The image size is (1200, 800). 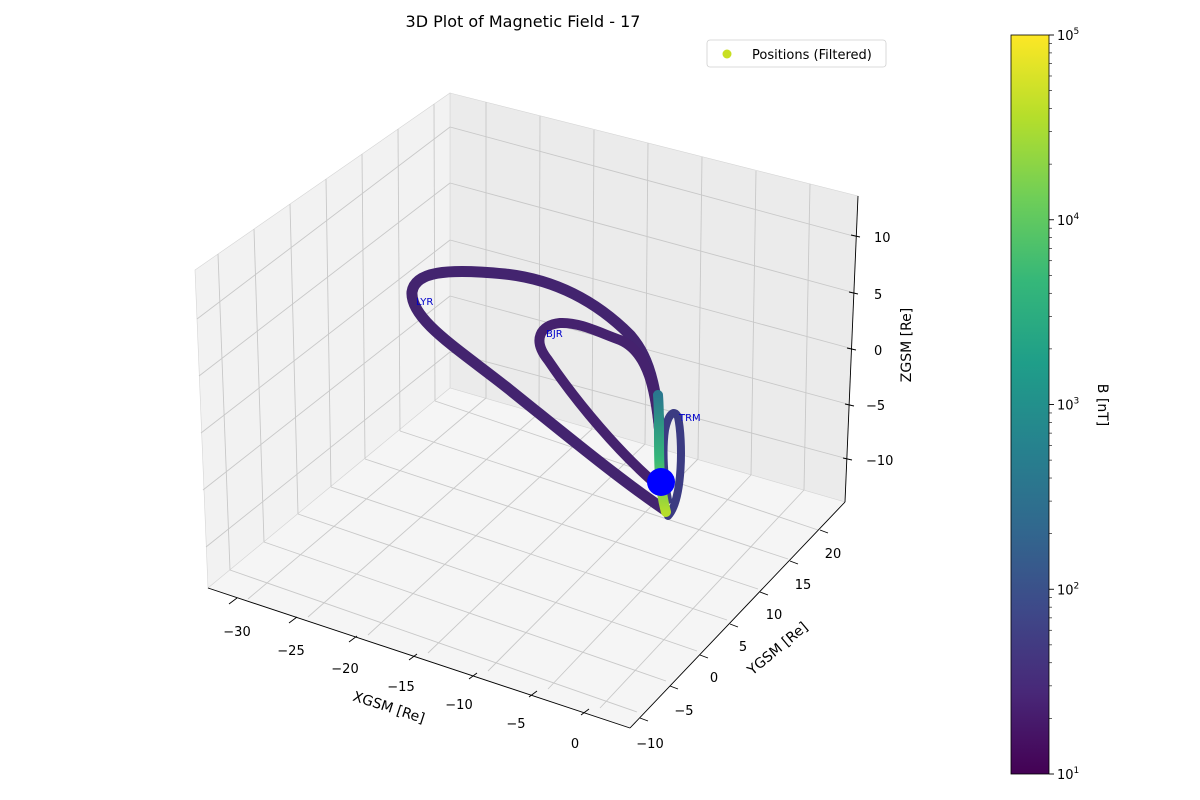 I want to click on y-axis-ticks, so click(x=734, y=625).